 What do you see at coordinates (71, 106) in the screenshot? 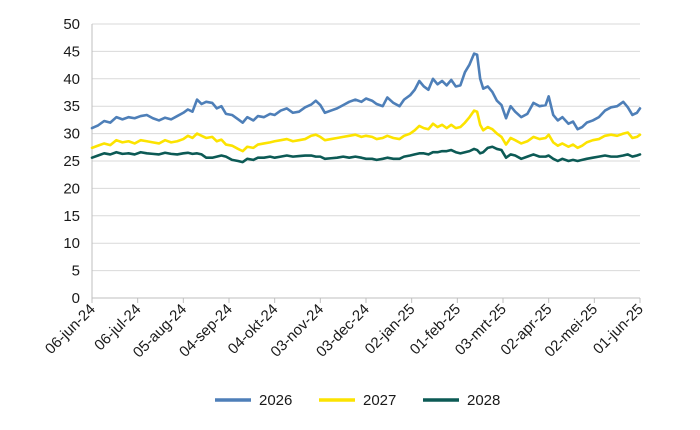
I see `y-tick-label-35: 35` at bounding box center [71, 106].